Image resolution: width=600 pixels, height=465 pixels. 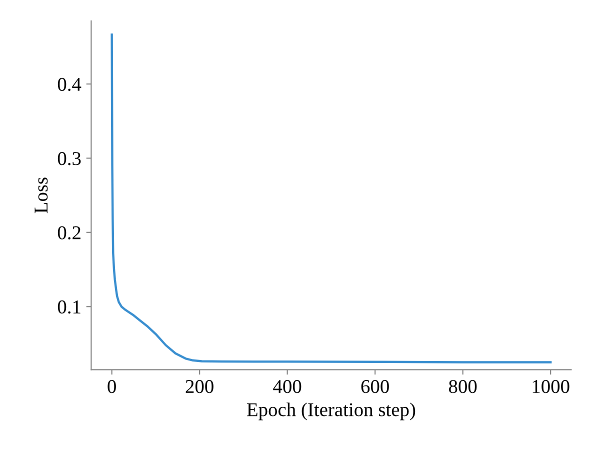 I want to click on y-tick-label: 0.4, so click(x=70, y=85).